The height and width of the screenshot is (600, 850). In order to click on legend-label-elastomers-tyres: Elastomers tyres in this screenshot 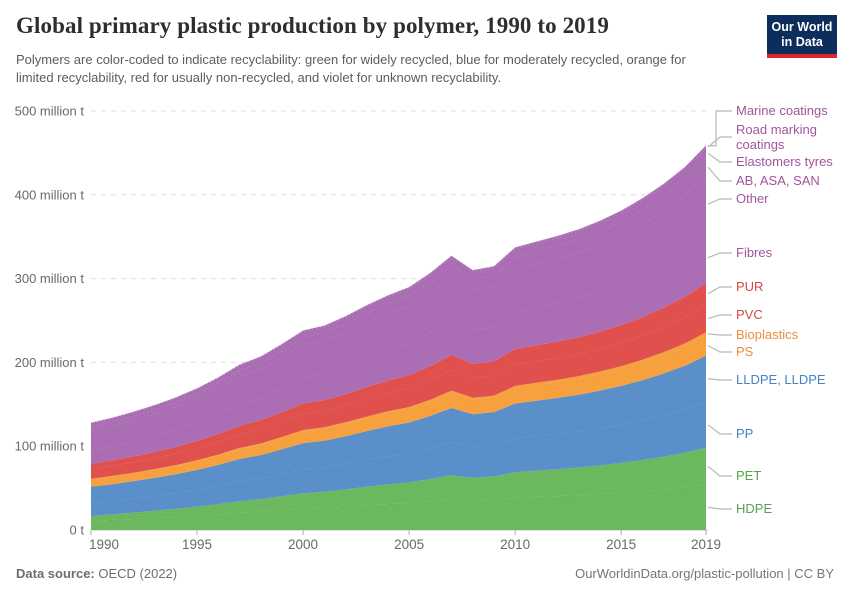, I will do `click(784, 161)`.